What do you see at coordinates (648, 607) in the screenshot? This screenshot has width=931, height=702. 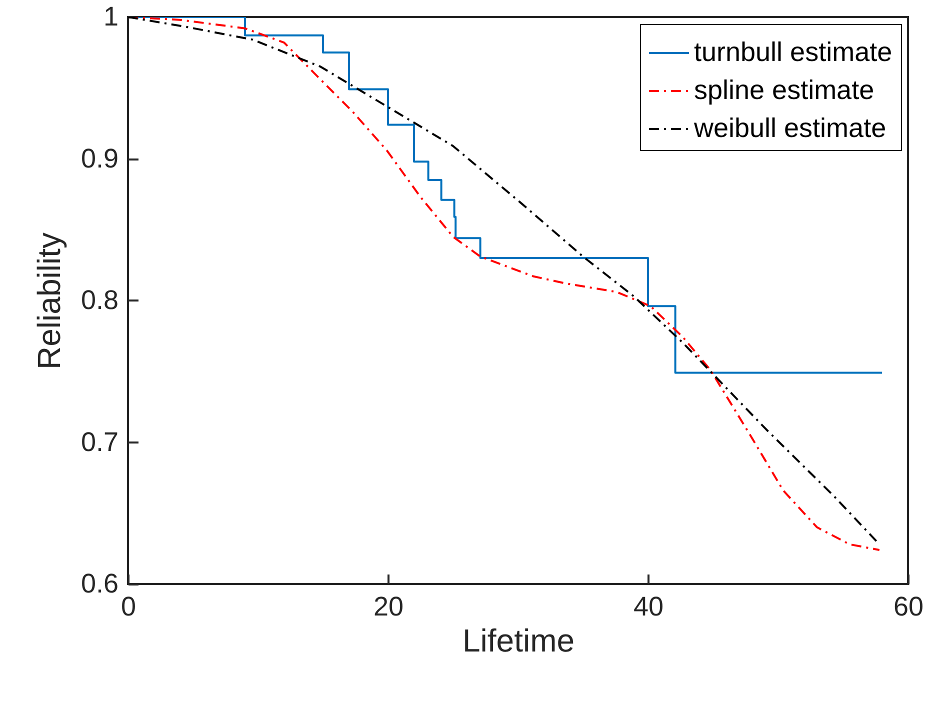 I see `x-tick-label: 40` at bounding box center [648, 607].